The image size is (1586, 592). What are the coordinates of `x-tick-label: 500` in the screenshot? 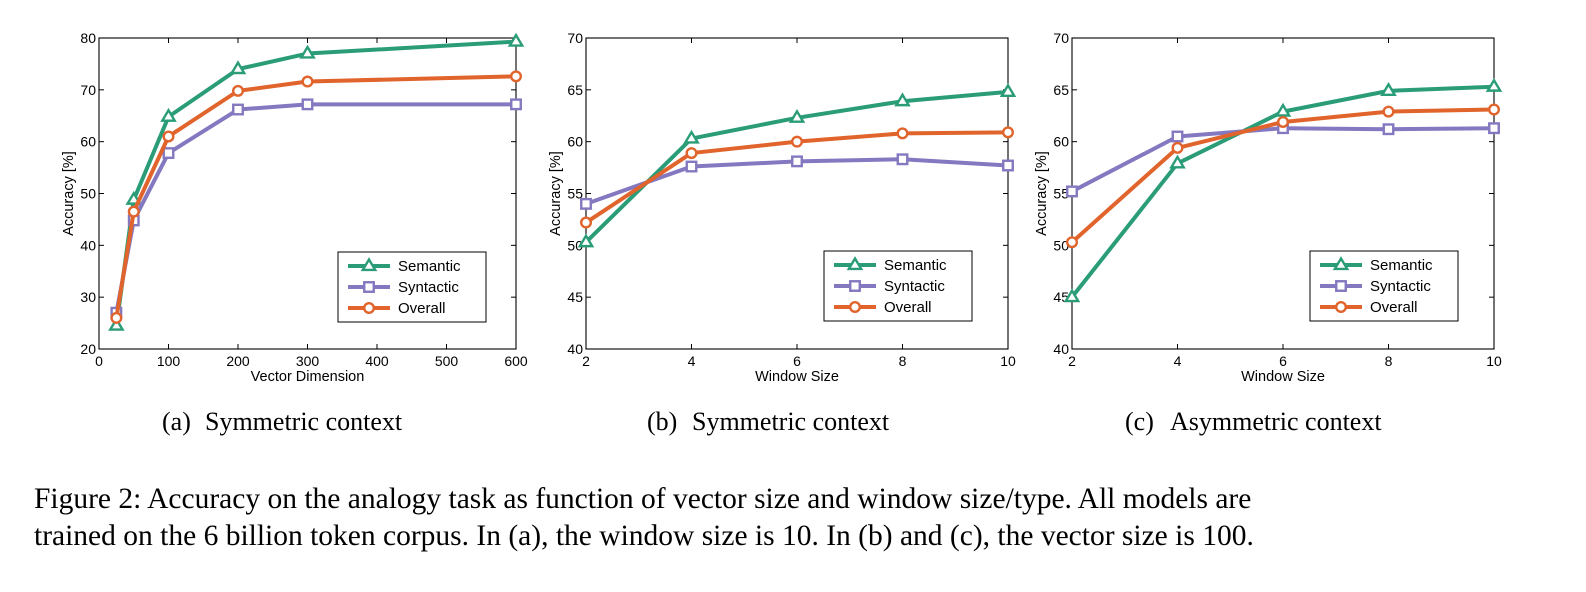 It's located at (447, 361).